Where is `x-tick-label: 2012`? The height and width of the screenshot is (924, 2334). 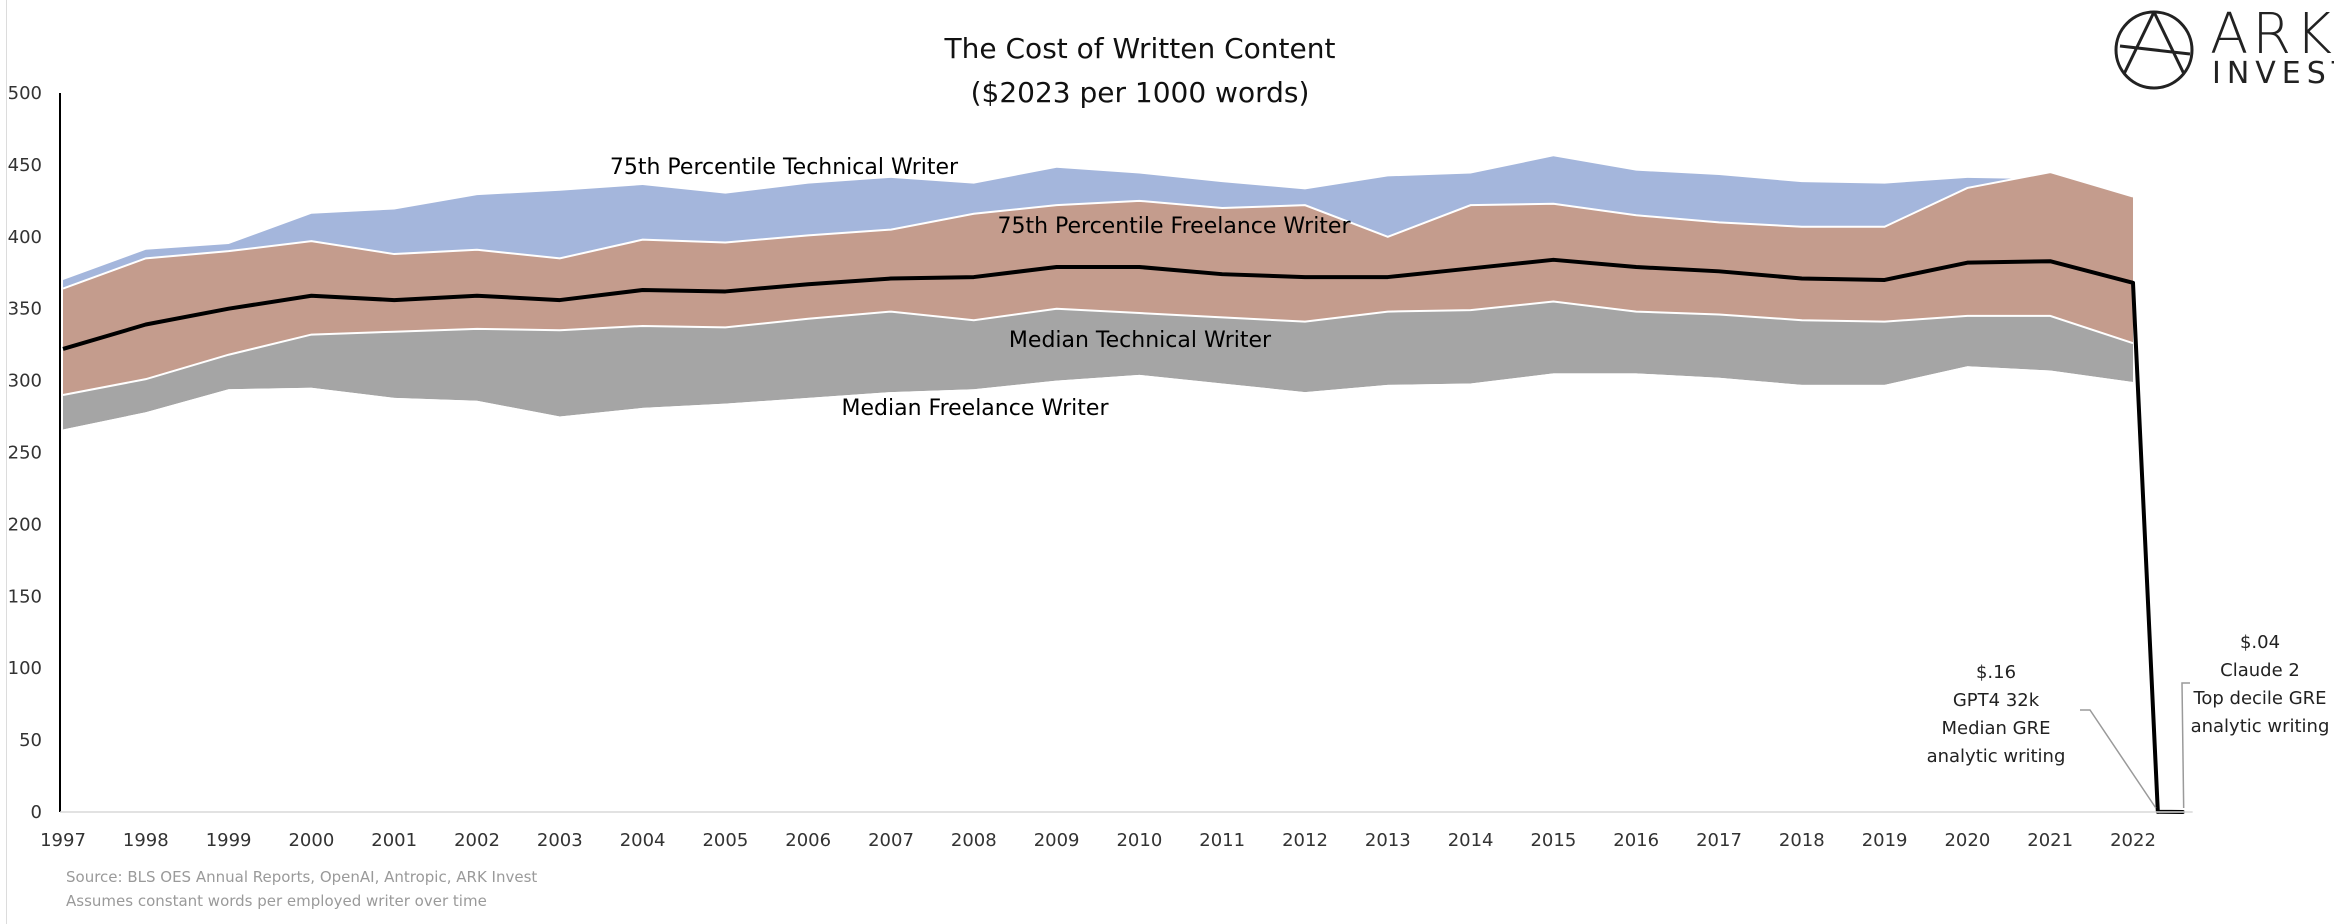
x-tick-label: 2012 is located at coordinates (1305, 840).